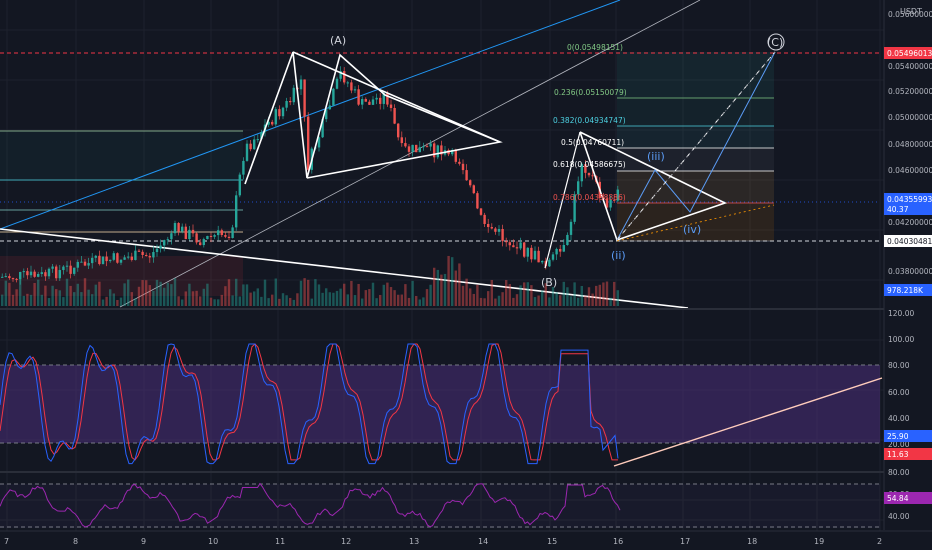  I want to click on triangle-upper-edge, so click(396, 97).